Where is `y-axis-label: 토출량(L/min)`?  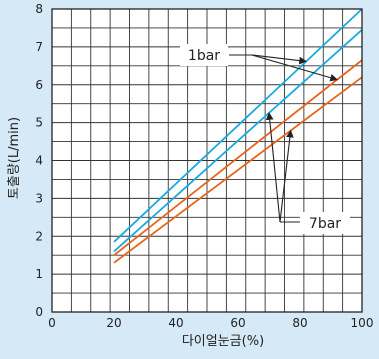 y-axis-label: 토출량(L/min) is located at coordinates (14, 158).